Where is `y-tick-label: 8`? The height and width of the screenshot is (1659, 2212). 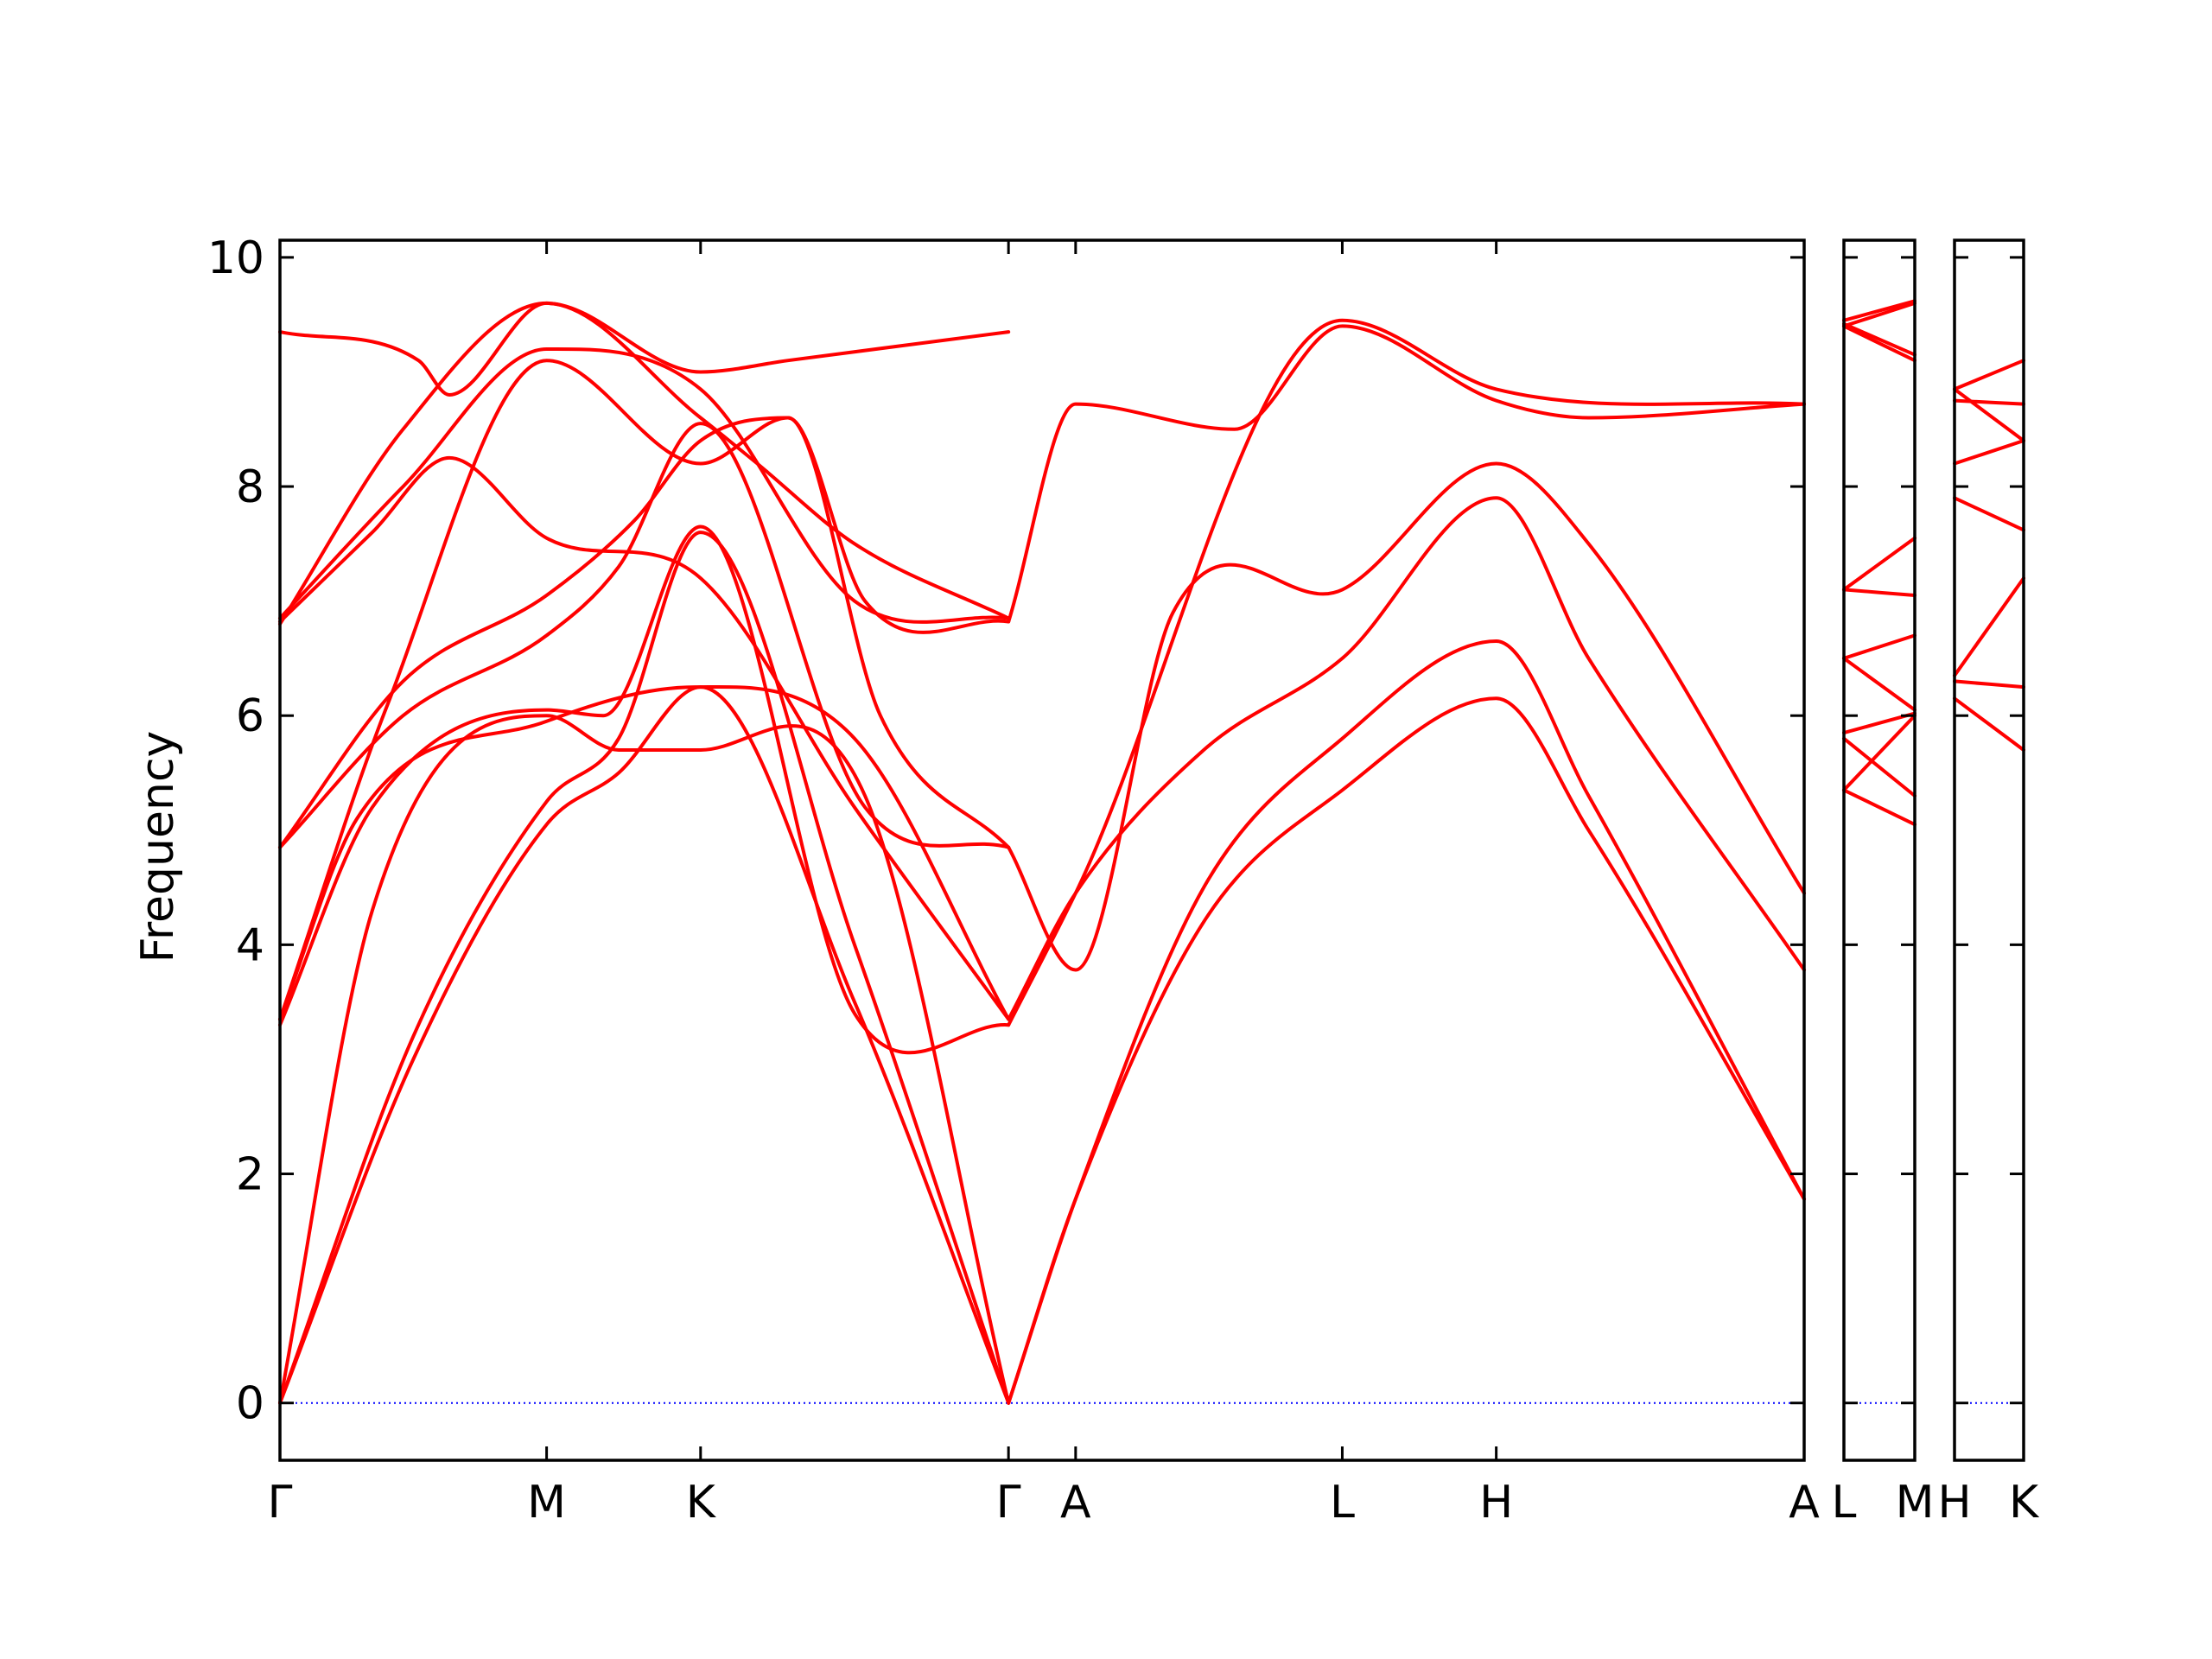 y-tick-label: 8 is located at coordinates (250, 487).